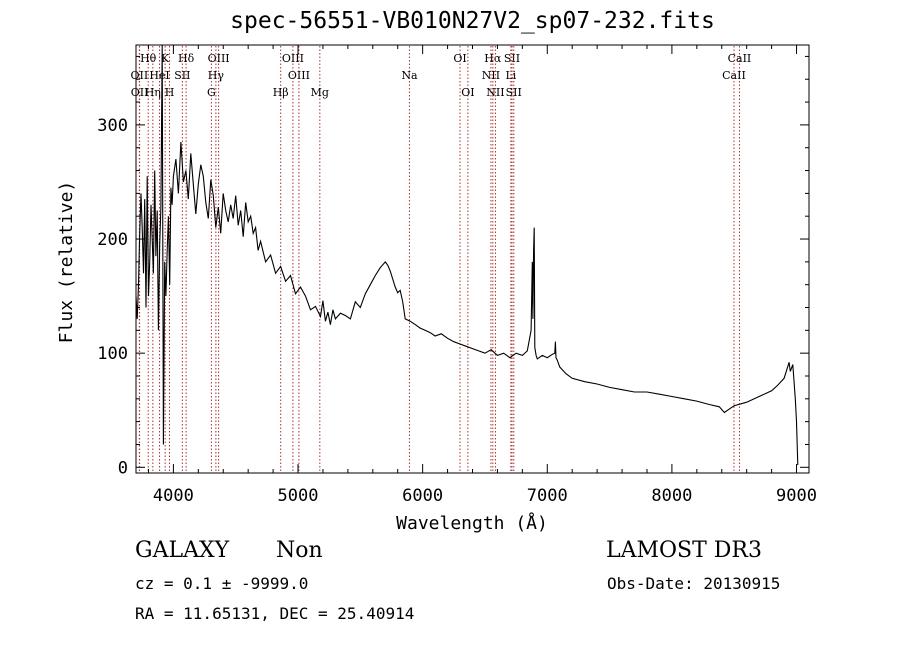 This screenshot has width=900, height=649. What do you see at coordinates (299, 75) in the screenshot?
I see `emission-line-label-13: OIII` at bounding box center [299, 75].